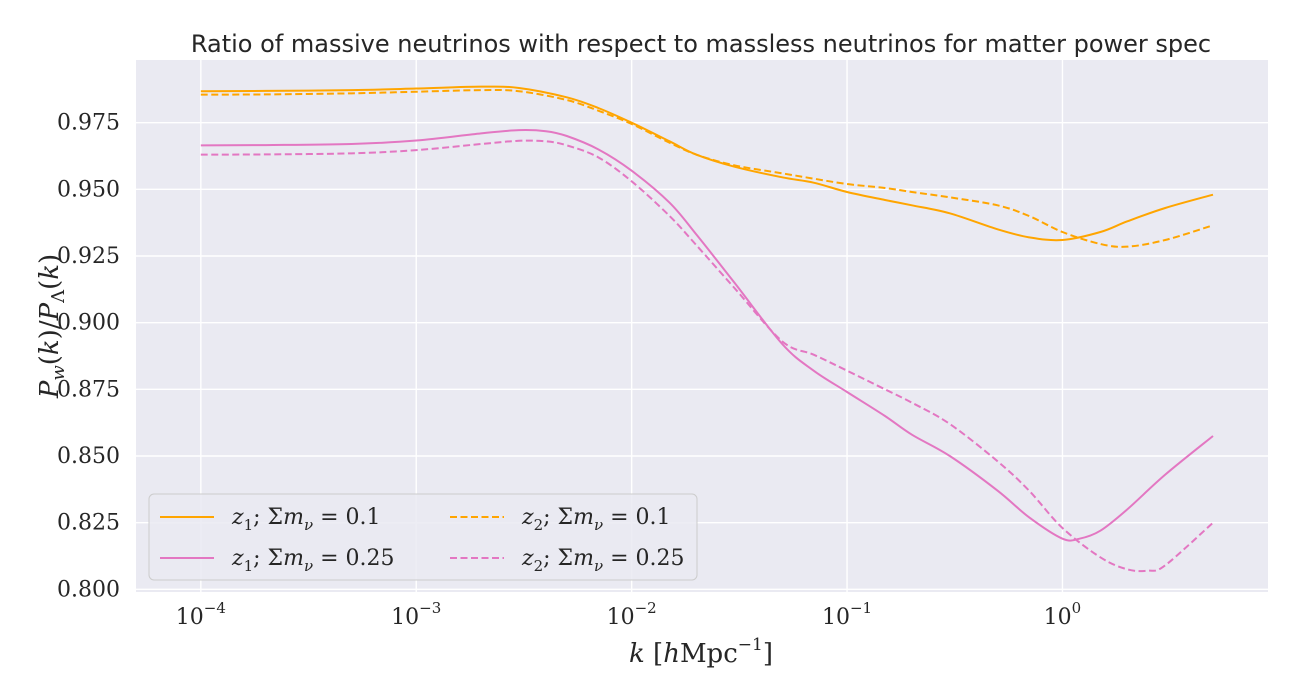  What do you see at coordinates (88, 189) in the screenshot?
I see `y-tick-label: 0.950` at bounding box center [88, 189].